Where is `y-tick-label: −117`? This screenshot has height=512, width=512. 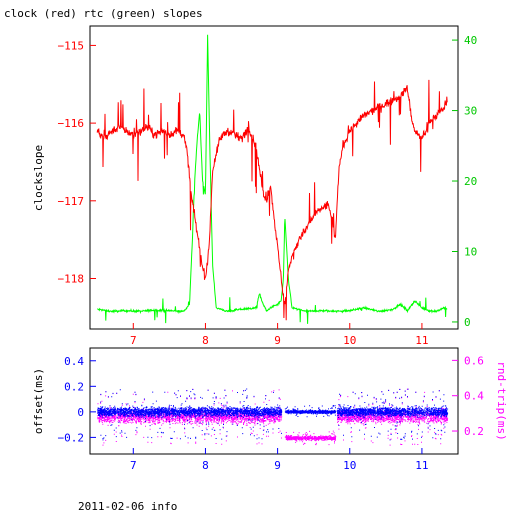
y-tick-label: −117 is located at coordinates (71, 201).